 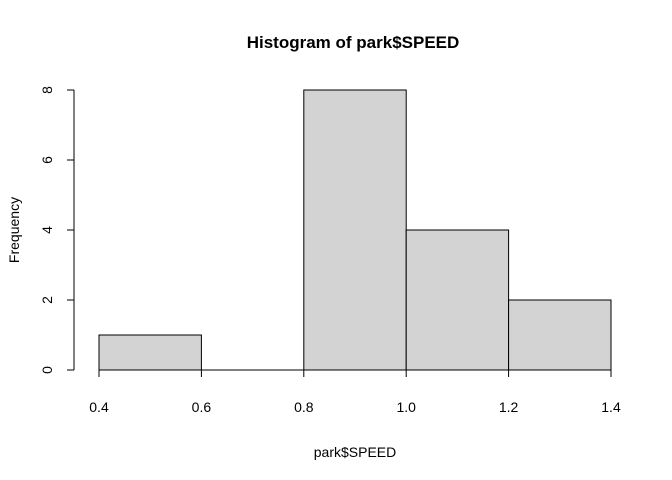 I want to click on y-tick-label: 6, so click(x=47, y=160).